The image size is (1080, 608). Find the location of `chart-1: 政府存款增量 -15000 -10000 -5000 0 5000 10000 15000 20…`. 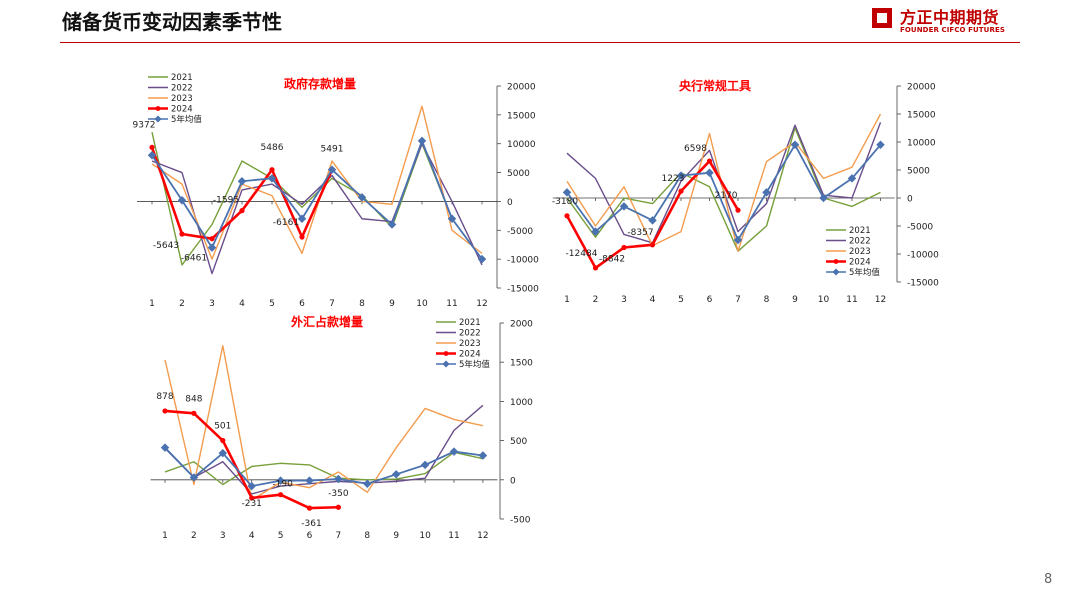

chart-1: 政府存款增量 -15000 -10000 -5000 0 5000 10000 15000 20… is located at coordinates (336, 191).